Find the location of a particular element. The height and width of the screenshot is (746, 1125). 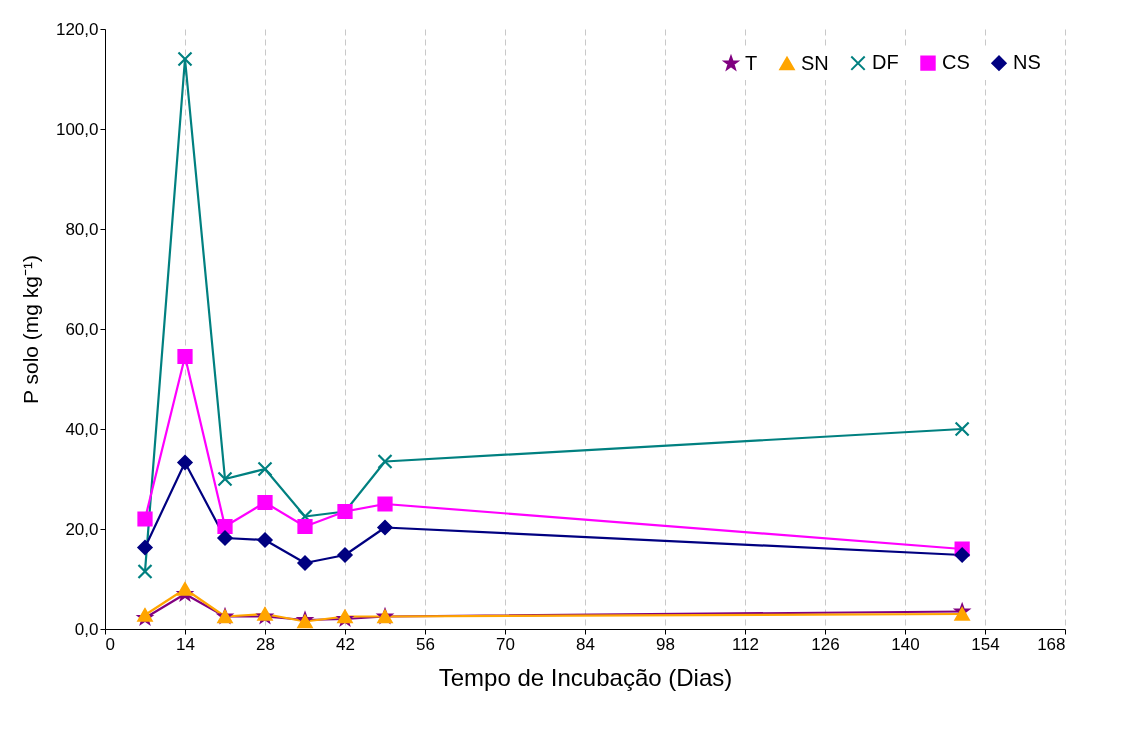

x-tick-label: 126 is located at coordinates (825, 644).